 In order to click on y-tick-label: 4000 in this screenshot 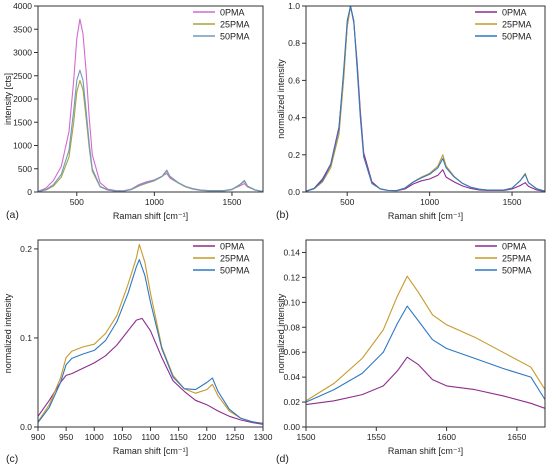, I will do `click(22, 6)`.